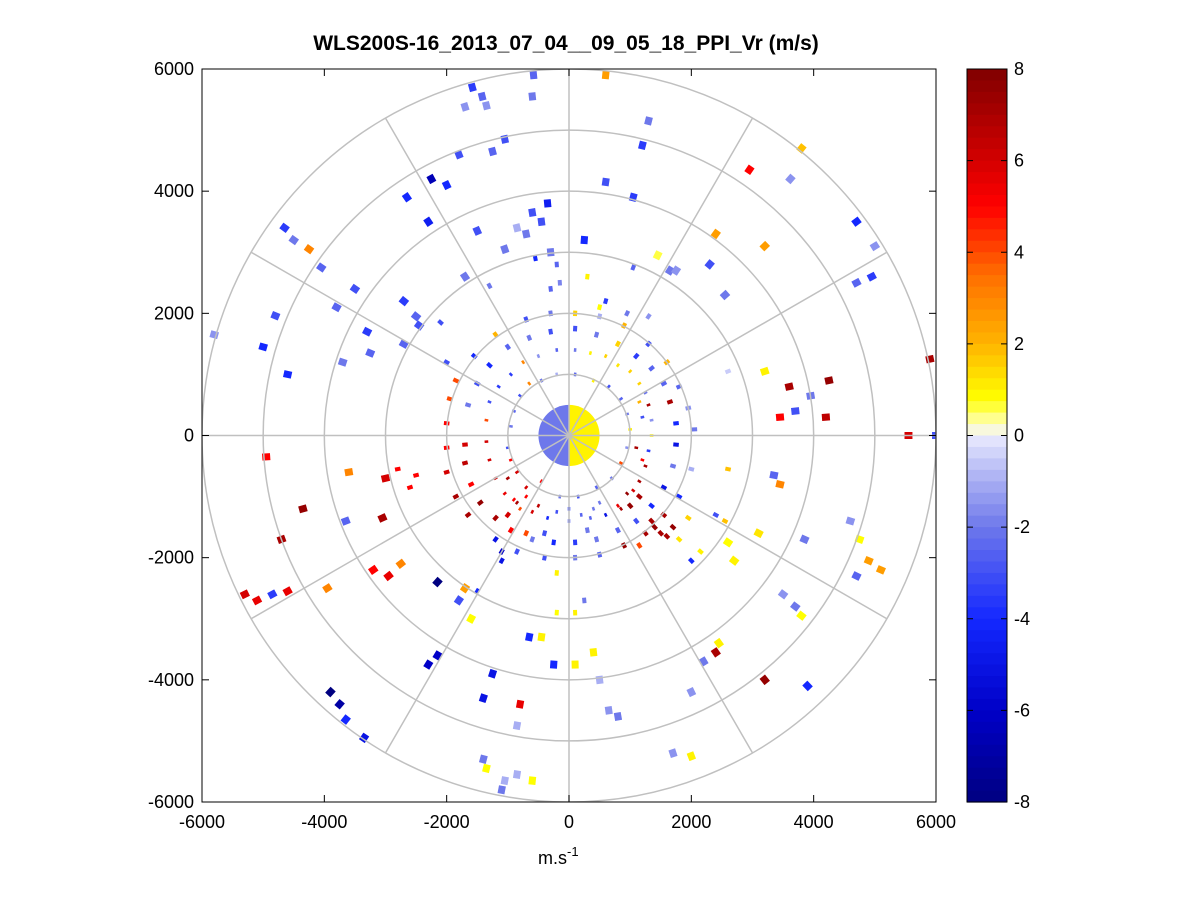 The width and height of the screenshot is (1201, 901). Describe the element at coordinates (1019, 252) in the screenshot. I see `colorbar-tick-label: 4` at that location.